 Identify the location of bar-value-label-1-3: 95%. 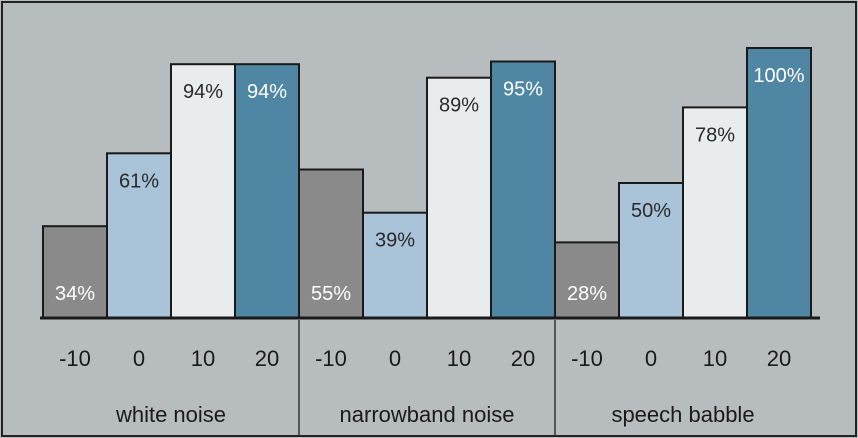
(523, 90).